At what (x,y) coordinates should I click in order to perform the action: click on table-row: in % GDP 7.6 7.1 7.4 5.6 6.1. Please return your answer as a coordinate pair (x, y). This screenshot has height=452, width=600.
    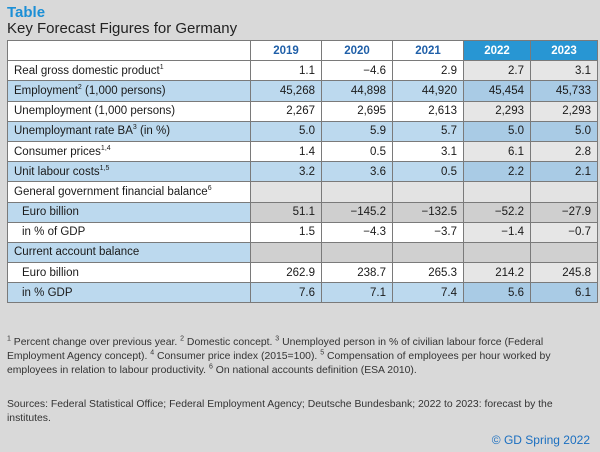
    Looking at the image, I should click on (302, 293).